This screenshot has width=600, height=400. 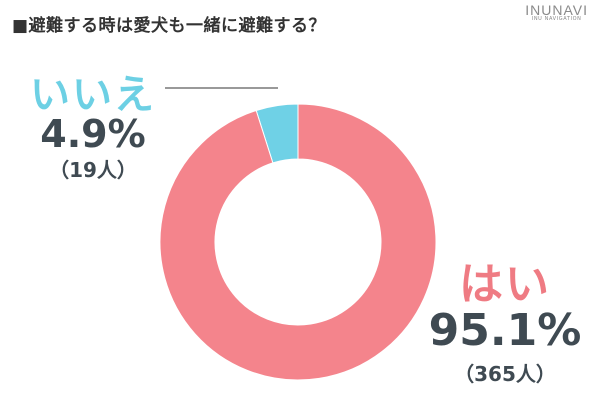 What do you see at coordinates (169, 26) in the screenshot?
I see `chart-title: ■避難する時は愛犬も一緒に避難する？` at bounding box center [169, 26].